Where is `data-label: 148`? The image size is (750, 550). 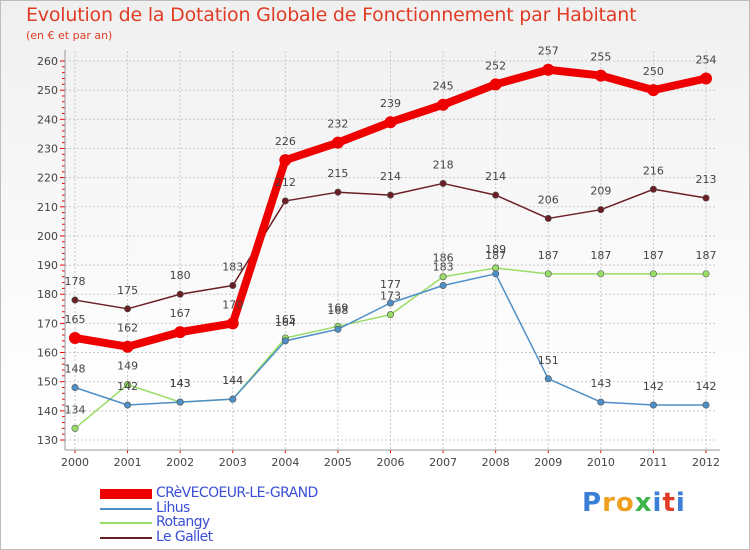 data-label: 148 is located at coordinates (75, 369).